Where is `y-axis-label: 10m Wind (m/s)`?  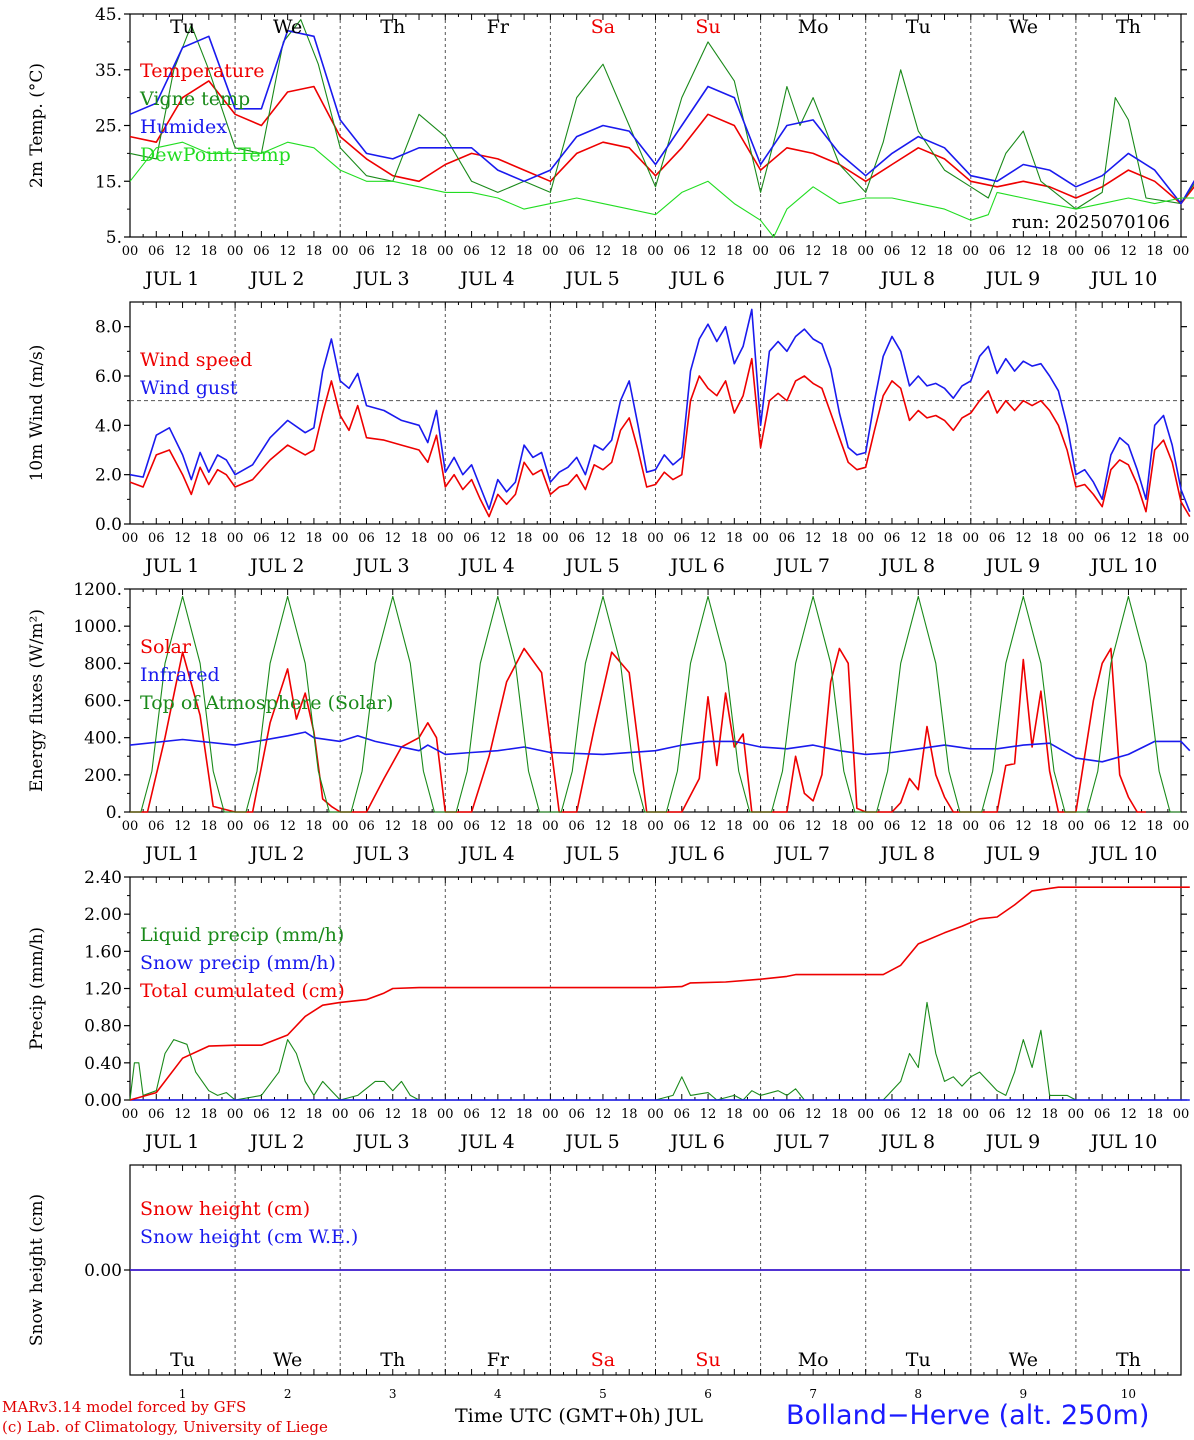 y-axis-label: 10m Wind (m/s) is located at coordinates (37, 413).